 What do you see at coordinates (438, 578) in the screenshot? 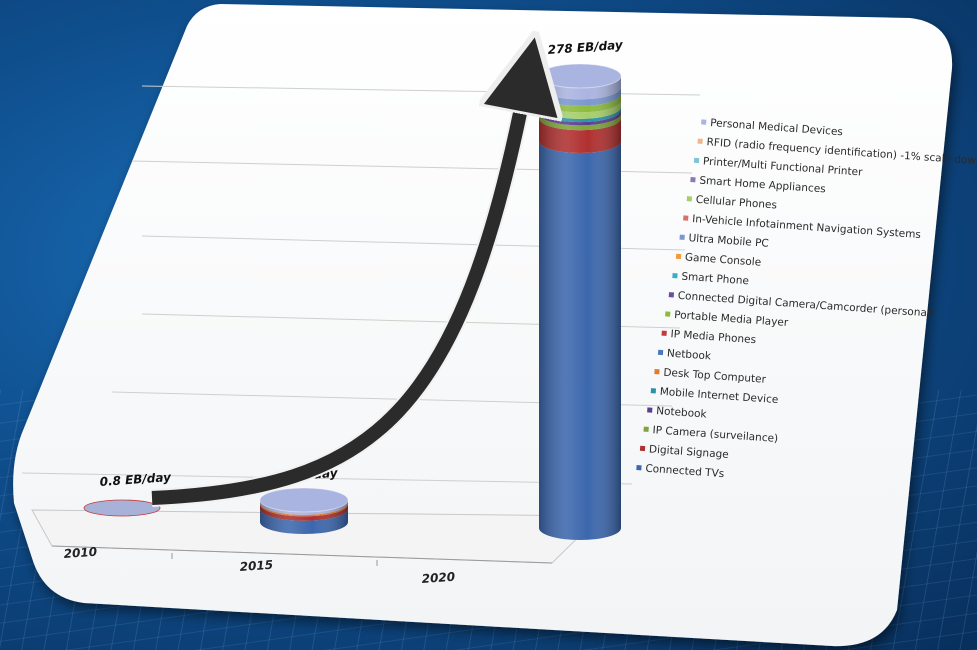
I see `x-tick-label-2020: 2020` at bounding box center [438, 578].